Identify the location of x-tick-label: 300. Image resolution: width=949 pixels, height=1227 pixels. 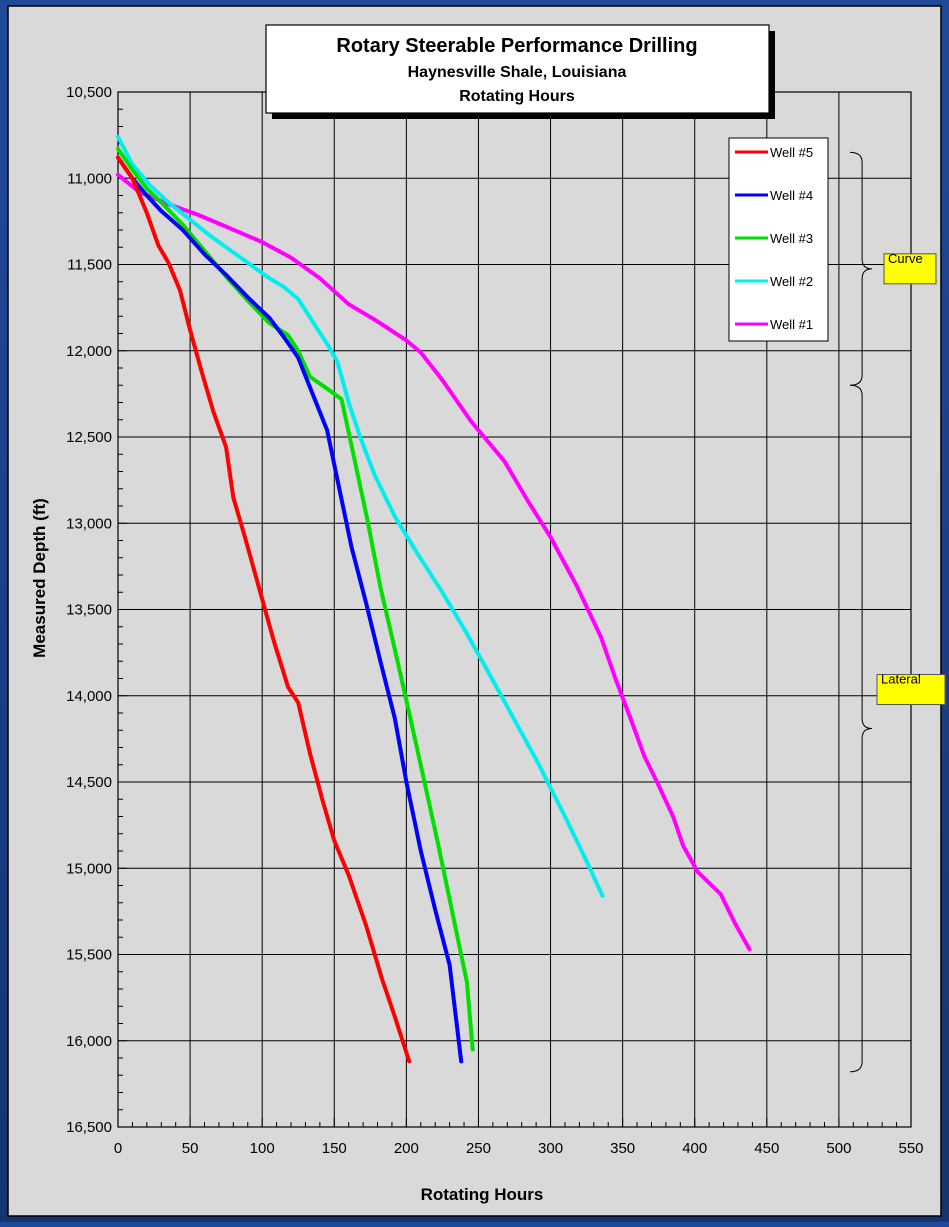
(550, 1148).